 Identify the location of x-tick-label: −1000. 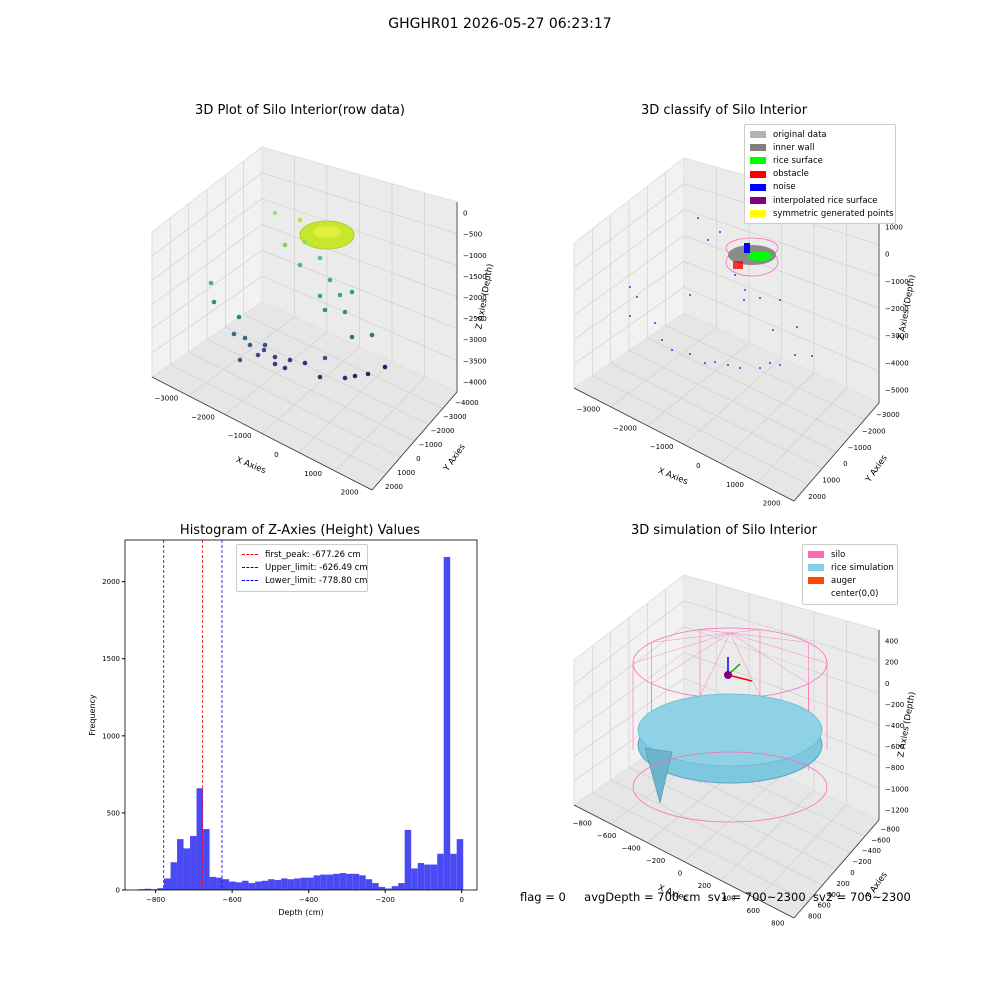
(662, 447).